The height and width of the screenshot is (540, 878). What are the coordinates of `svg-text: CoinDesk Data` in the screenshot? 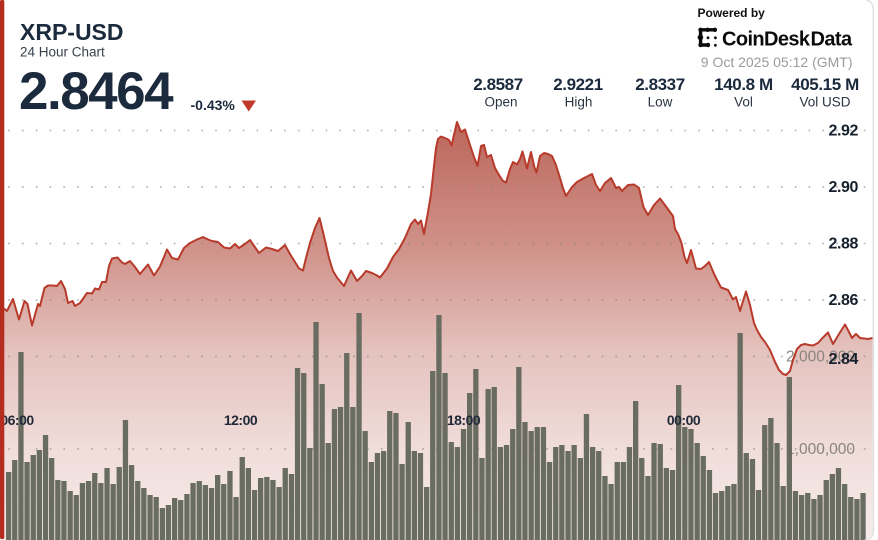 It's located at (787, 40).